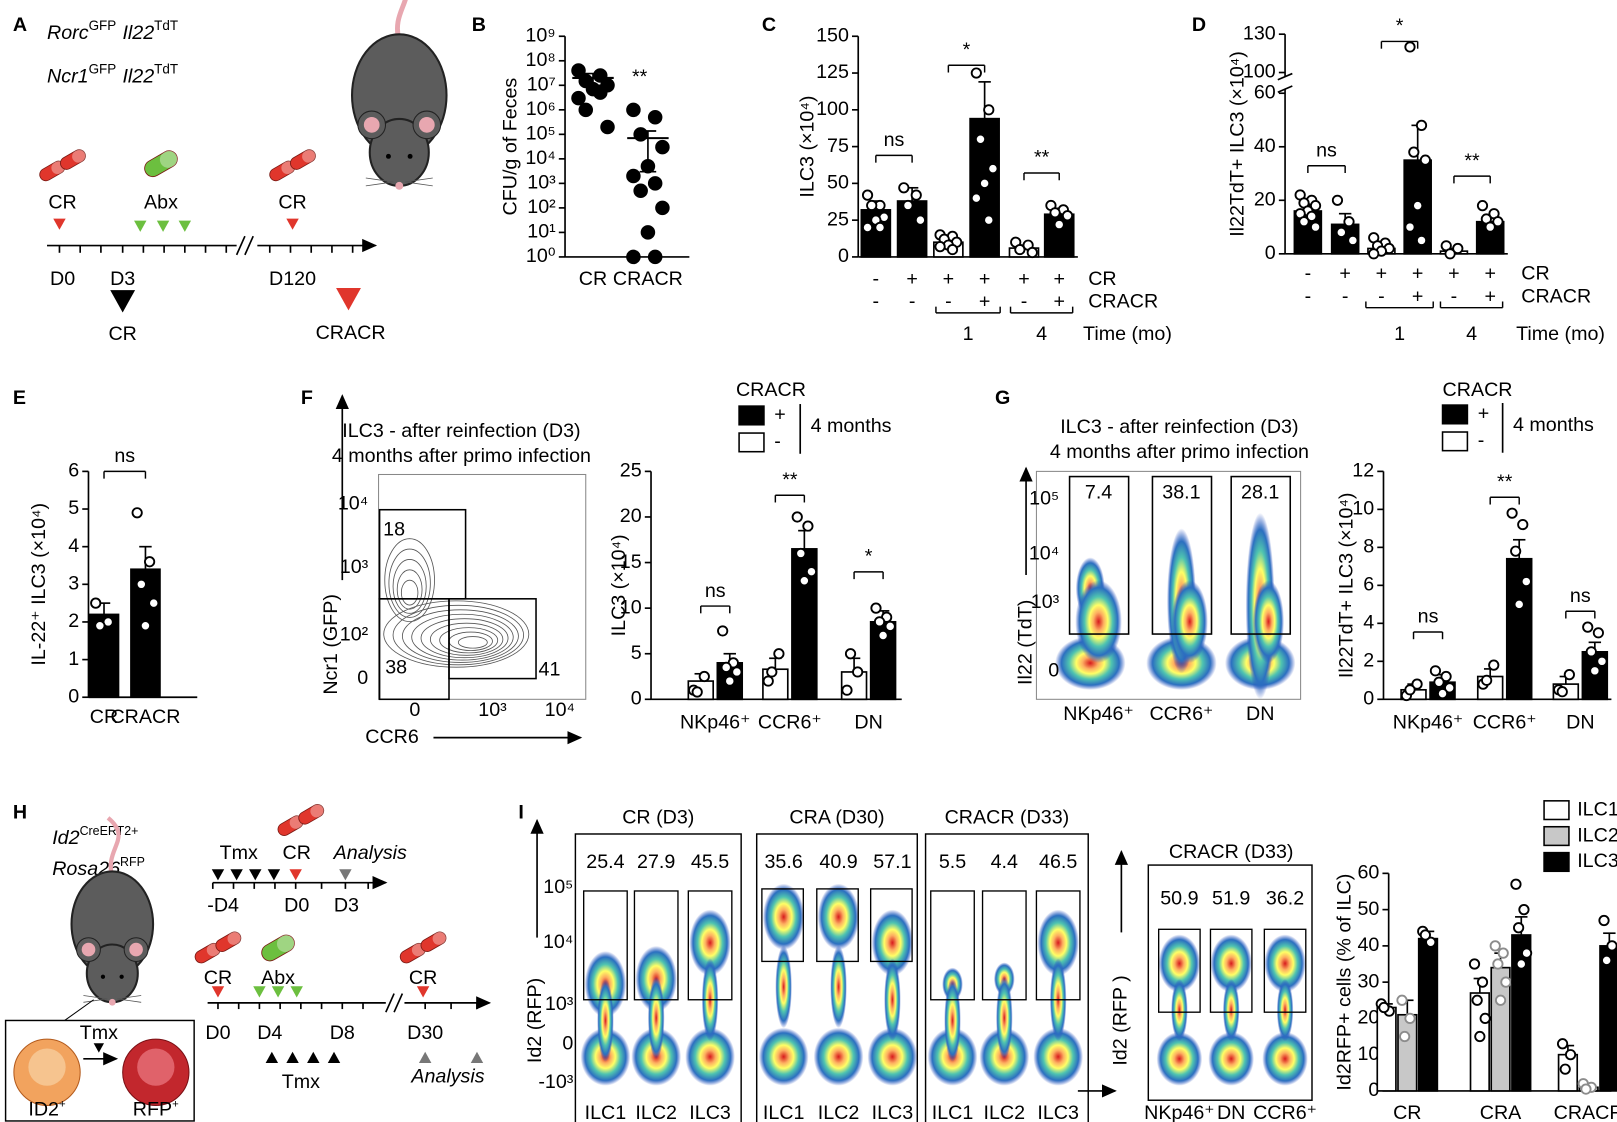  Describe the element at coordinates (136, 949) in the screenshot. I see `mouse-ear-inner` at that location.